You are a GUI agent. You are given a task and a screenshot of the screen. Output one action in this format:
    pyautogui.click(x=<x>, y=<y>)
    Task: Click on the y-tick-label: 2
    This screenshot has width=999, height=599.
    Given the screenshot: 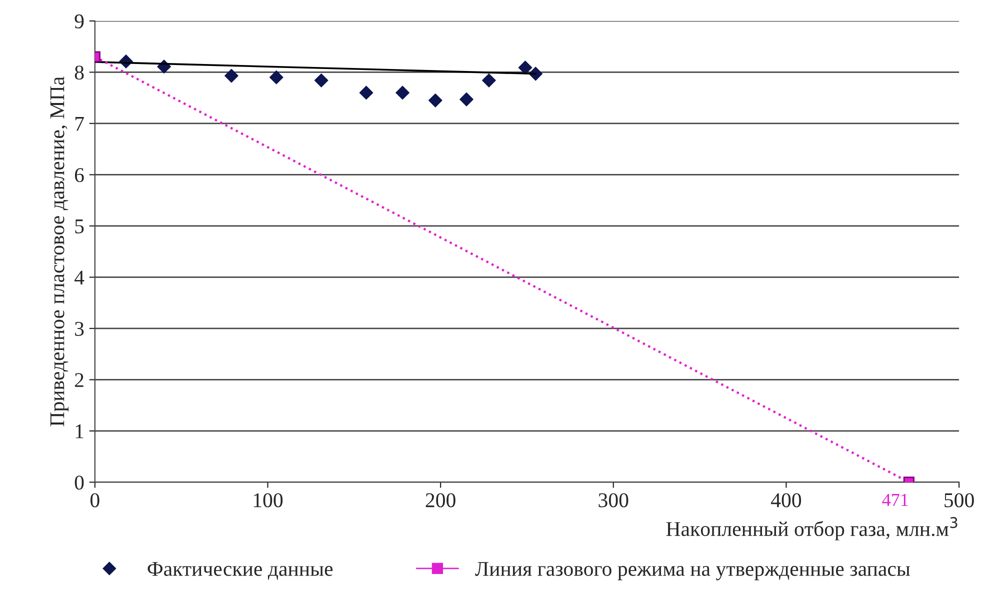 What is the action you would take?
    pyautogui.click(x=79, y=380)
    